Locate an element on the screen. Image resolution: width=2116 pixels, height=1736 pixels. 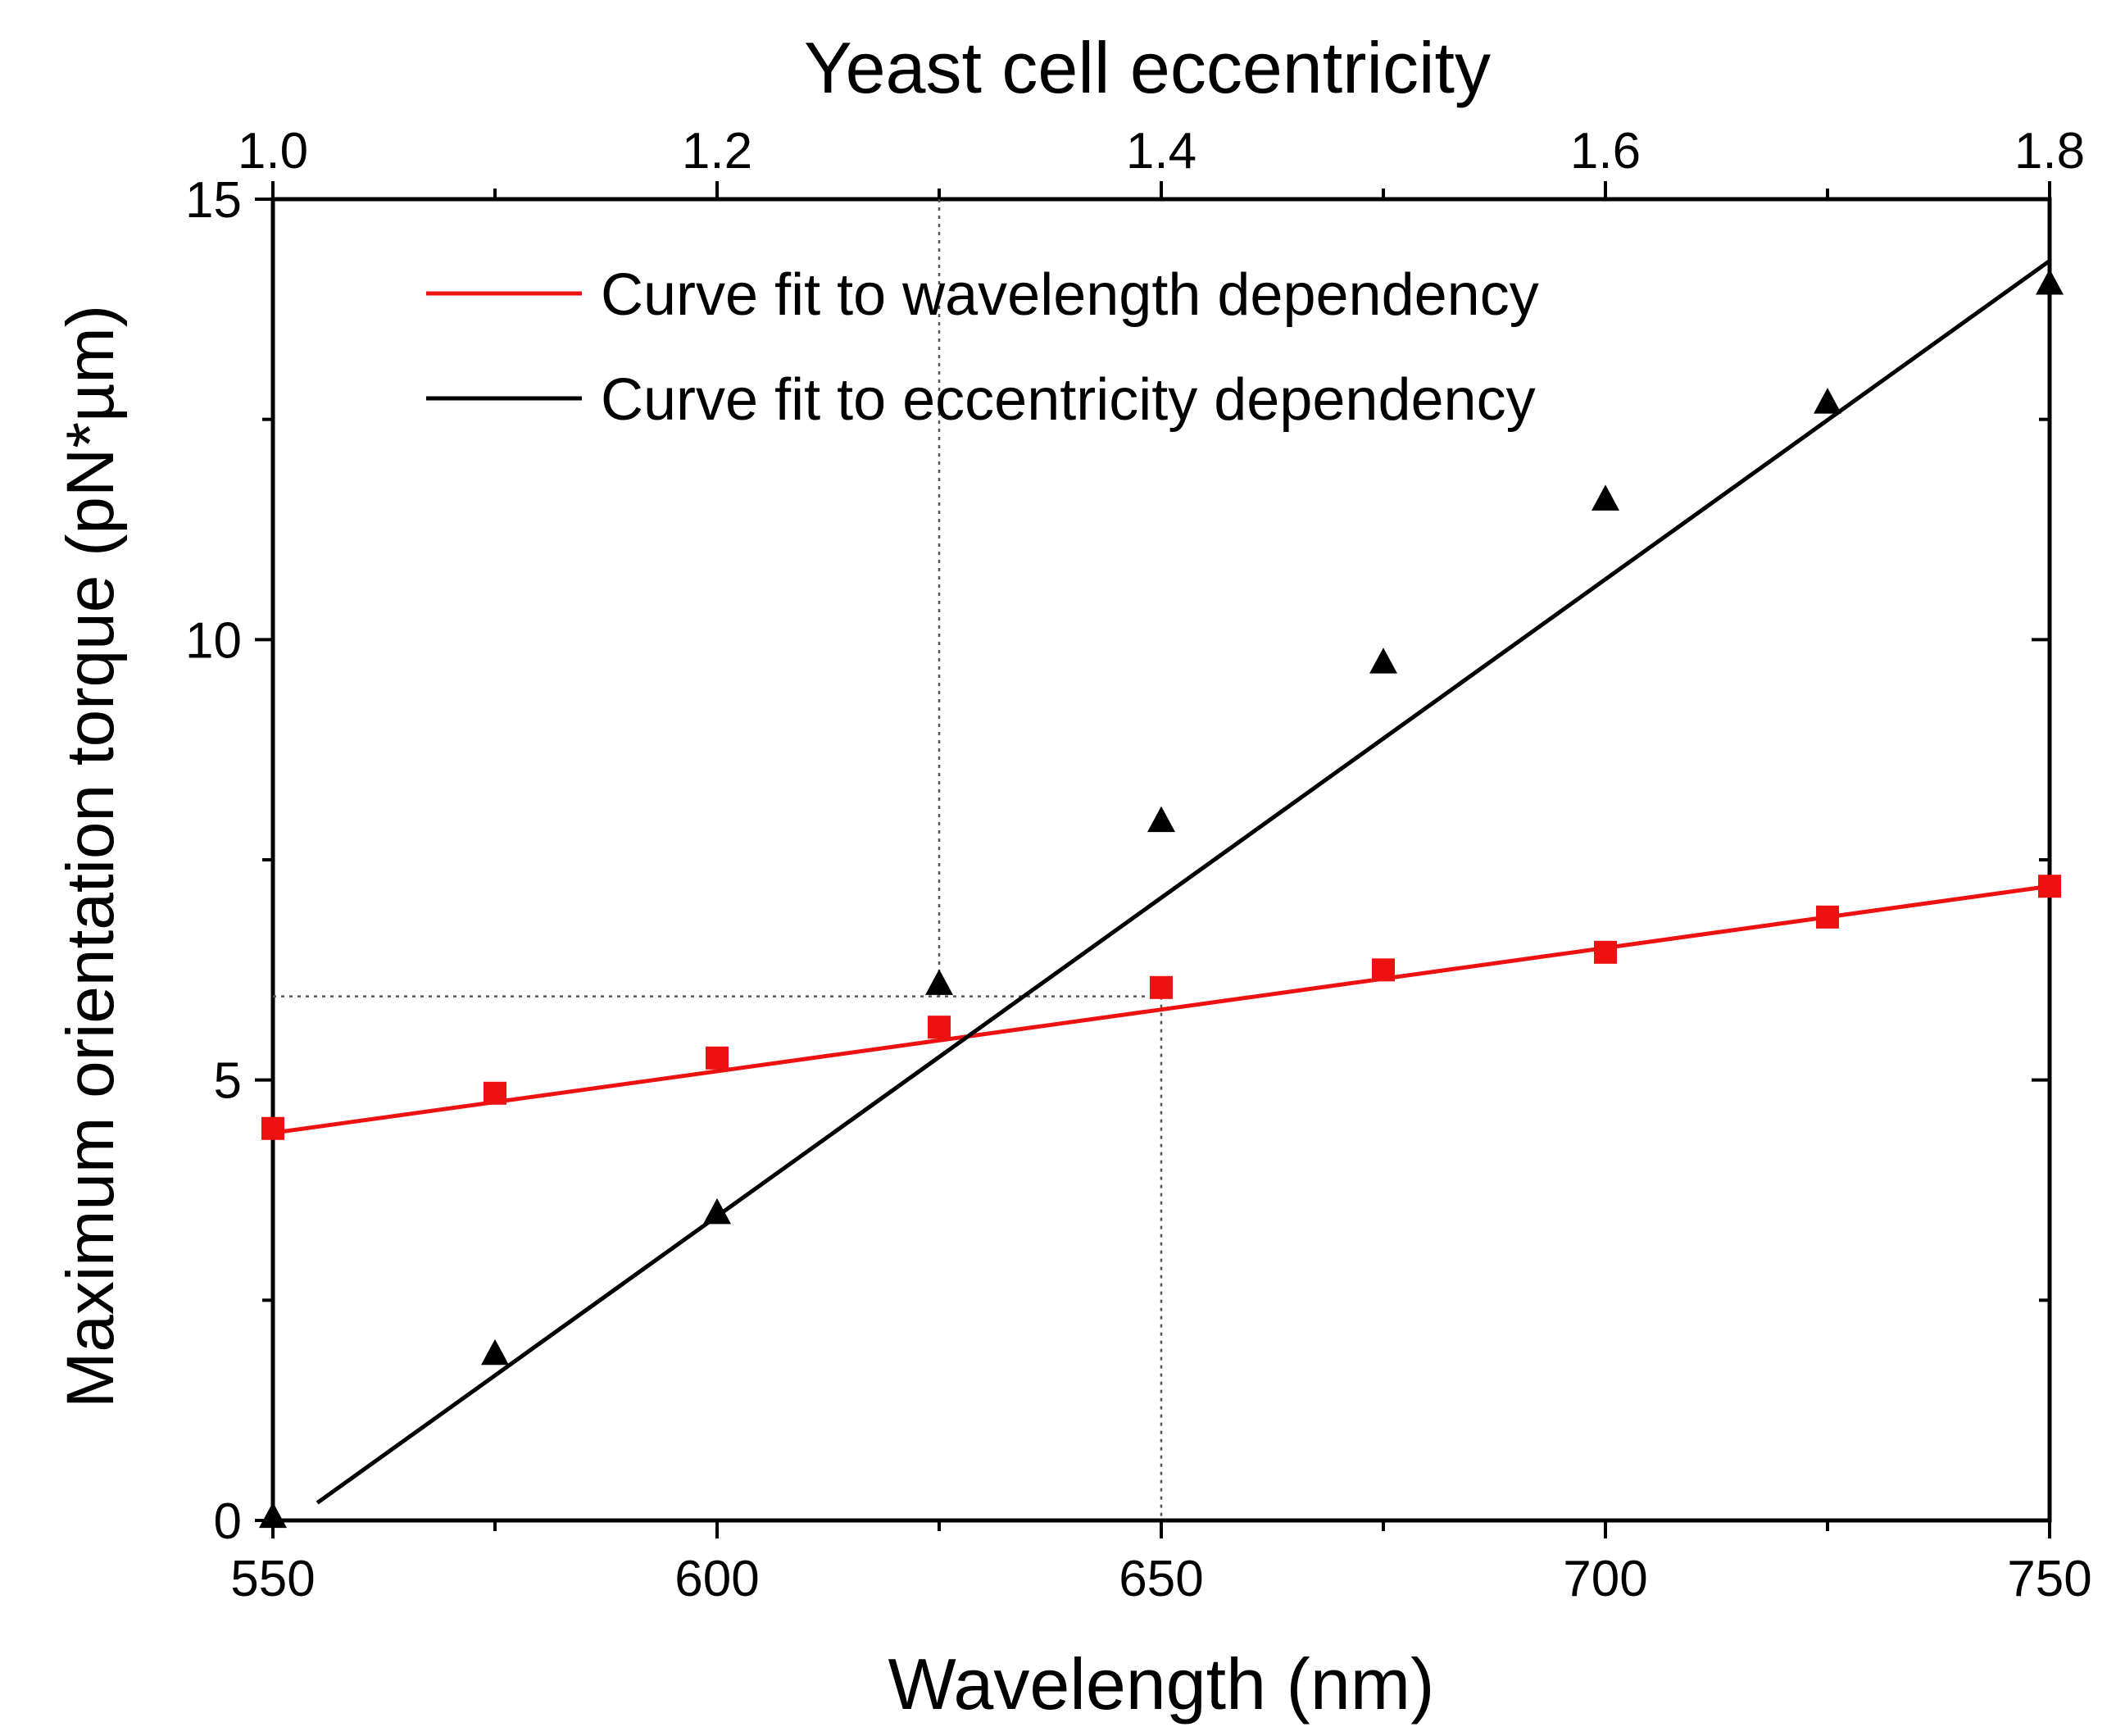
y-axis-title: Maximum orientation torque (pN*µm) is located at coordinates (90, 856).